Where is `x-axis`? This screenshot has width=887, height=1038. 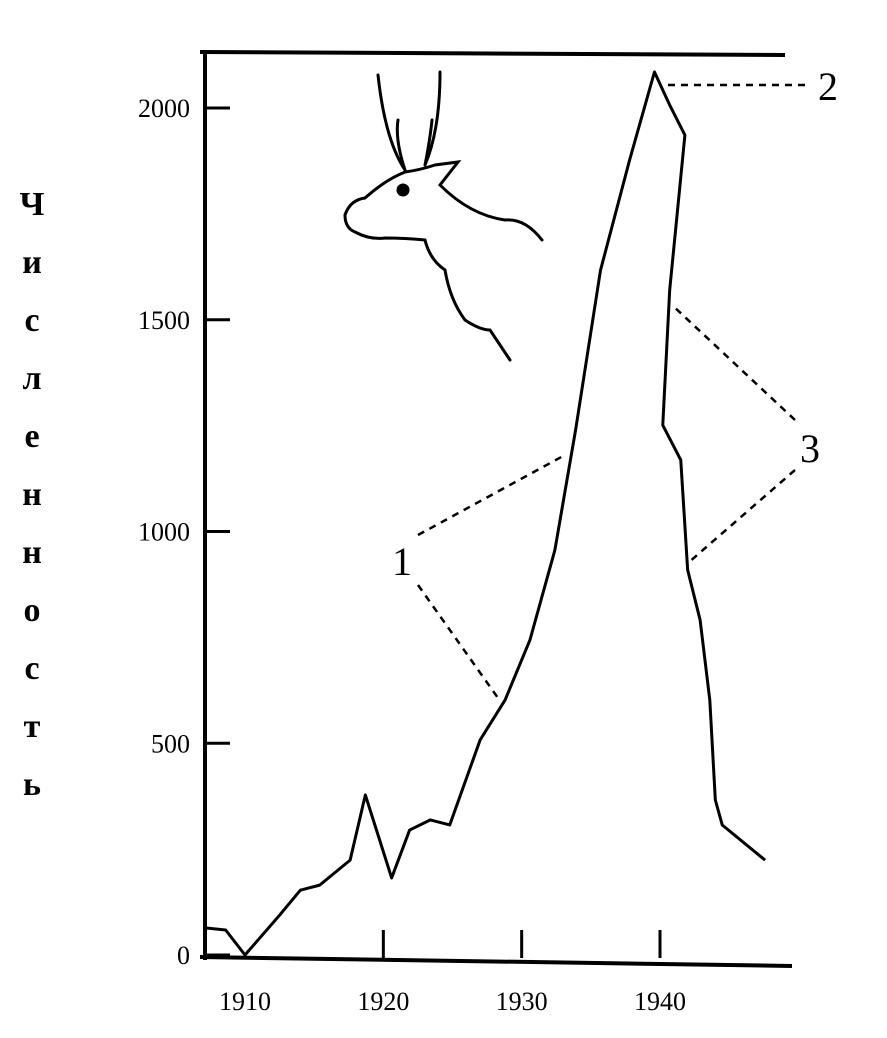
x-axis is located at coordinates (496, 961).